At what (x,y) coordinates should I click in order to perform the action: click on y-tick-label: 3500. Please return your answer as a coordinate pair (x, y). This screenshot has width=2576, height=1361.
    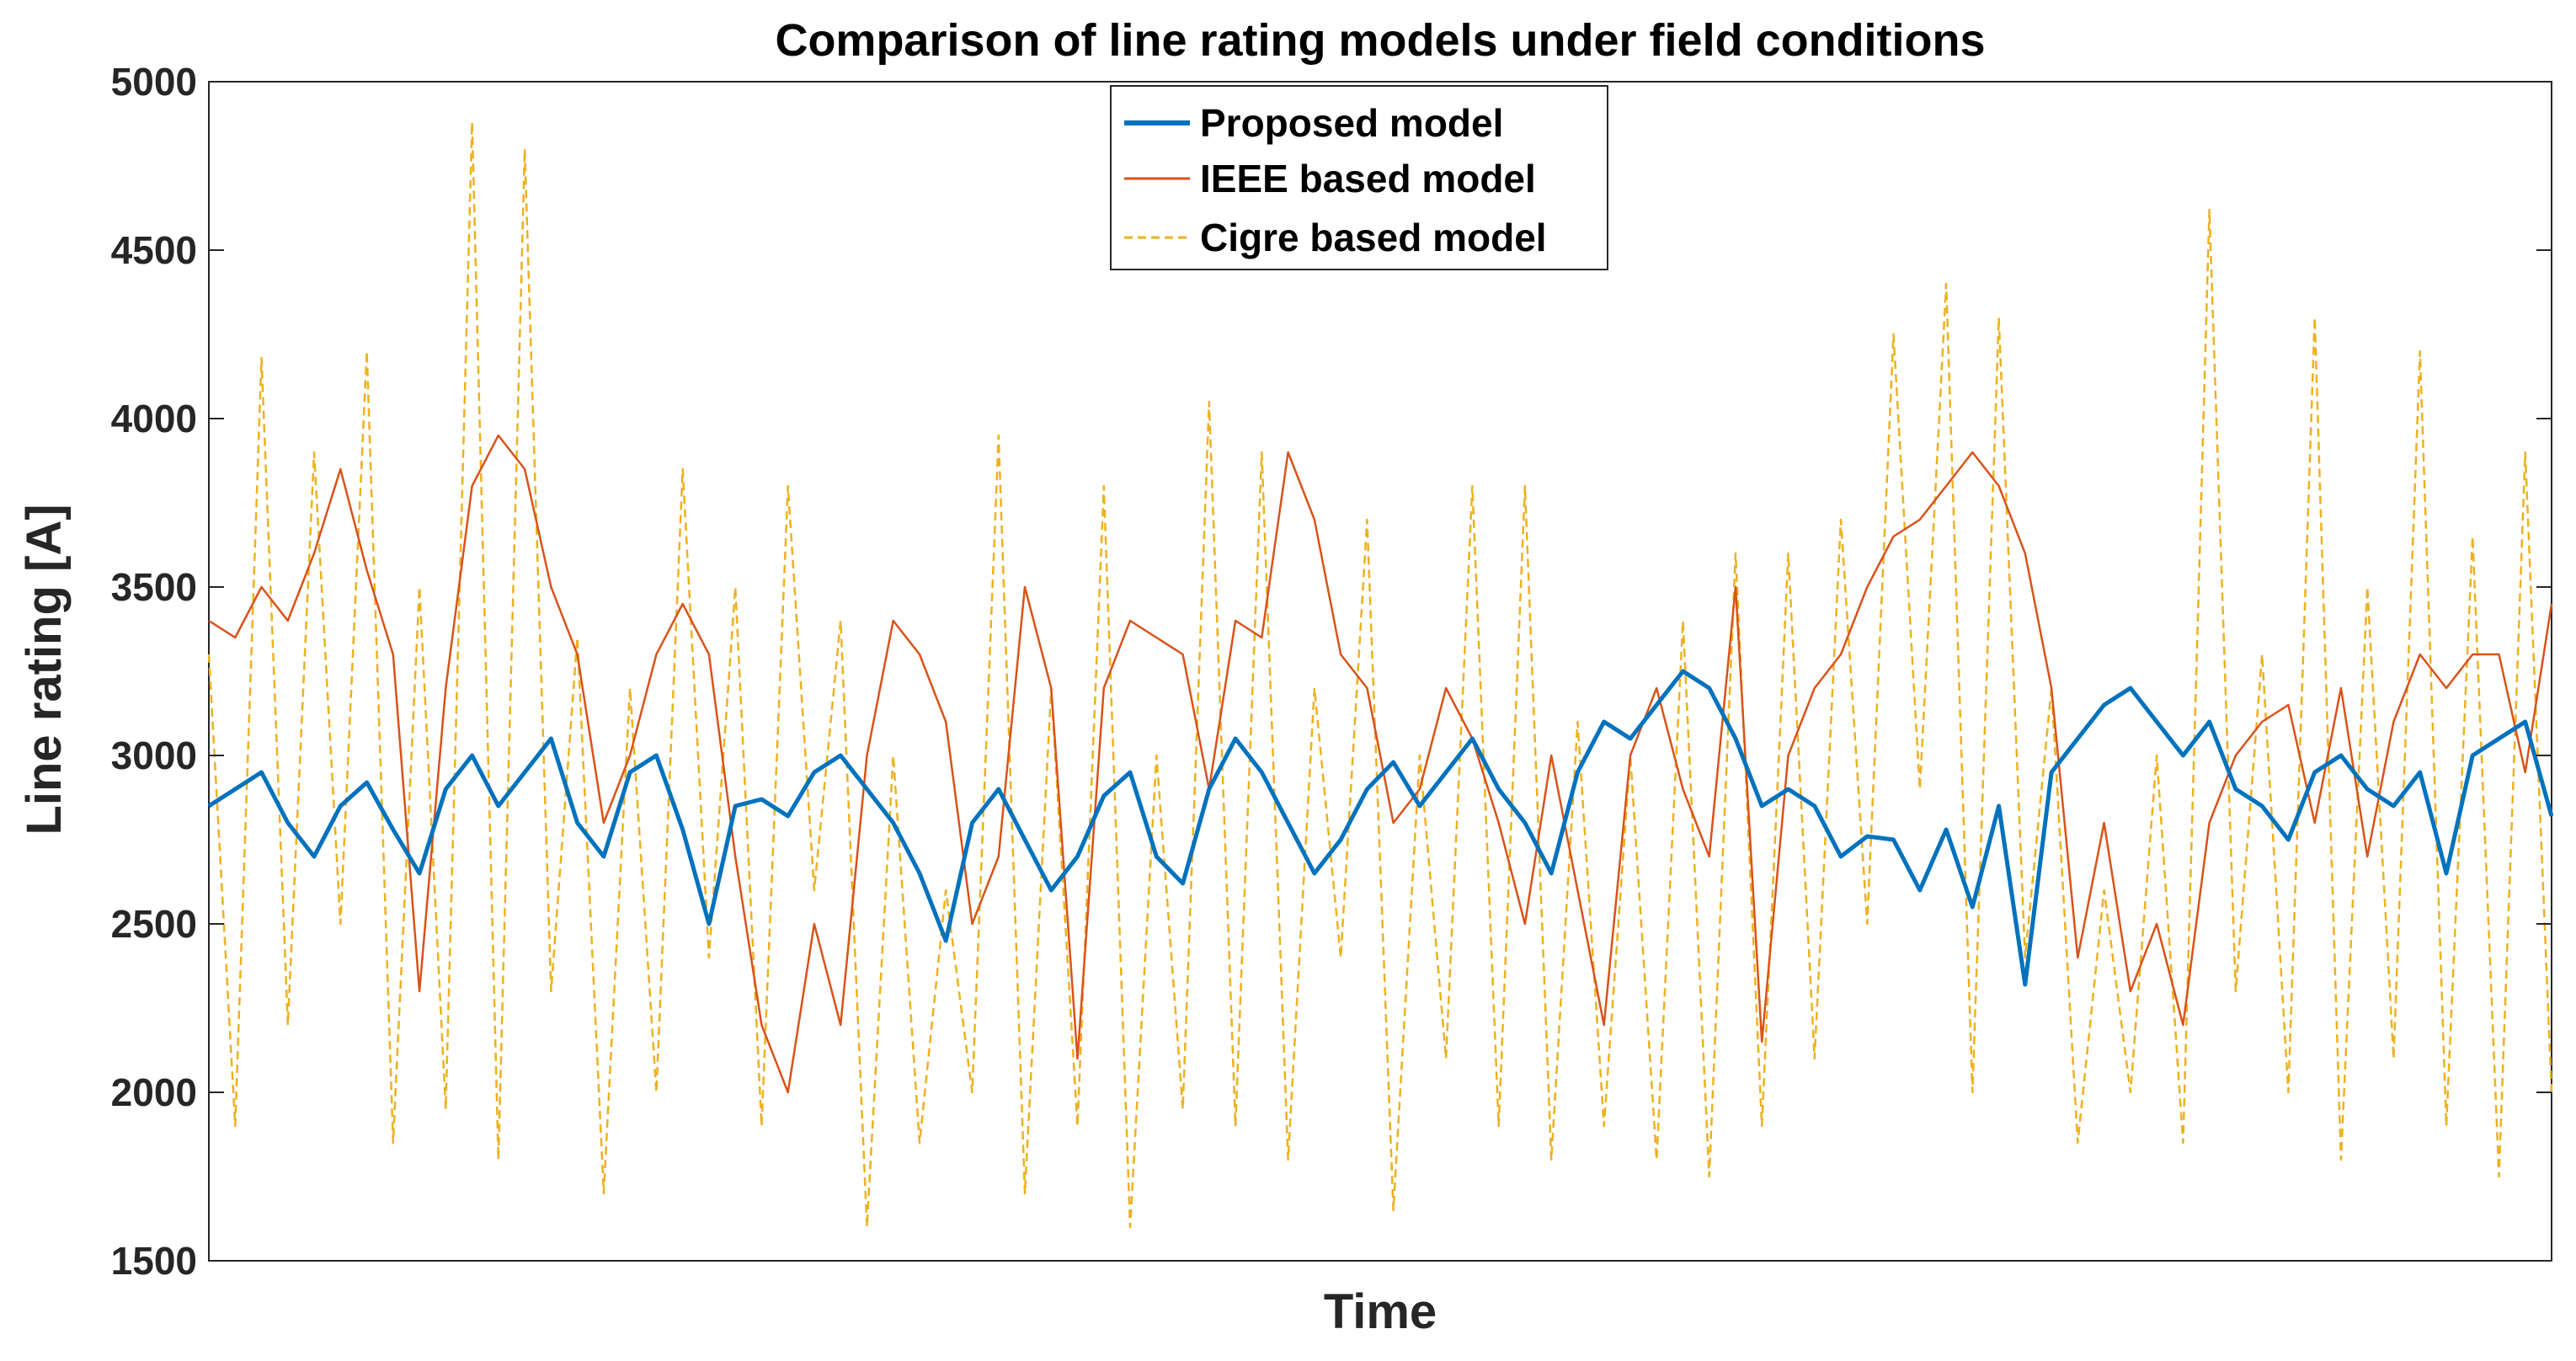
    Looking at the image, I should click on (154, 587).